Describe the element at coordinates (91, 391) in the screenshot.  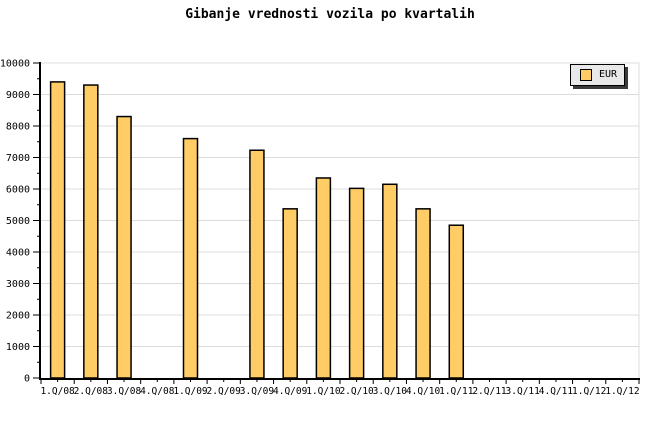
I see `x-tick-label: 2.Q/08` at that location.